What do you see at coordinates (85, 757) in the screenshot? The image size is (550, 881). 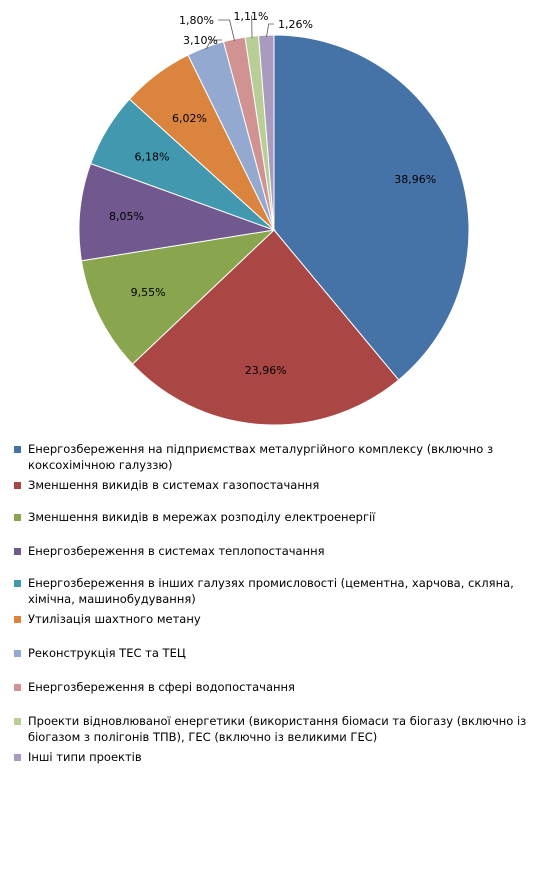 I see `legend-label: Інші типи проектів` at bounding box center [85, 757].